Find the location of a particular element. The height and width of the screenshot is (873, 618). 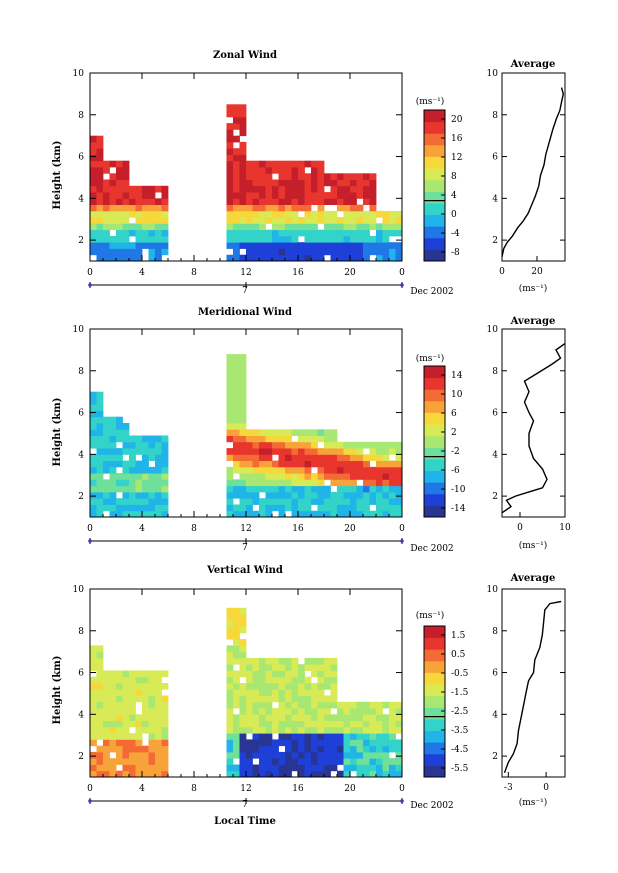

meridional-colorbar-band is located at coordinates (434, 418).